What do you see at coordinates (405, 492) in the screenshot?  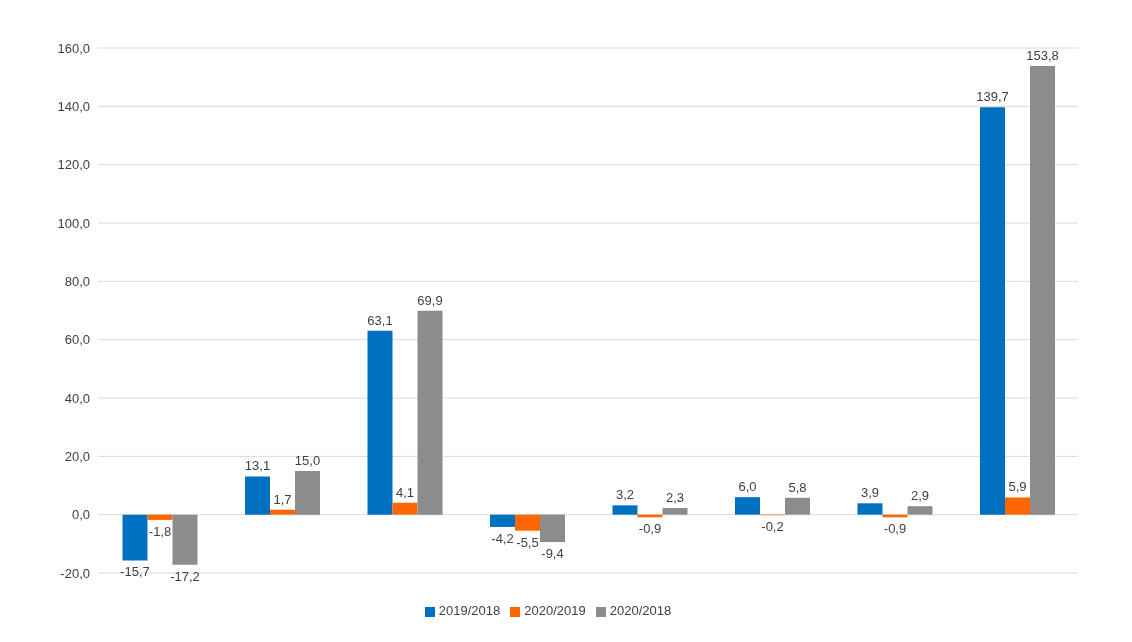 I see `data-label: 4,1` at bounding box center [405, 492].